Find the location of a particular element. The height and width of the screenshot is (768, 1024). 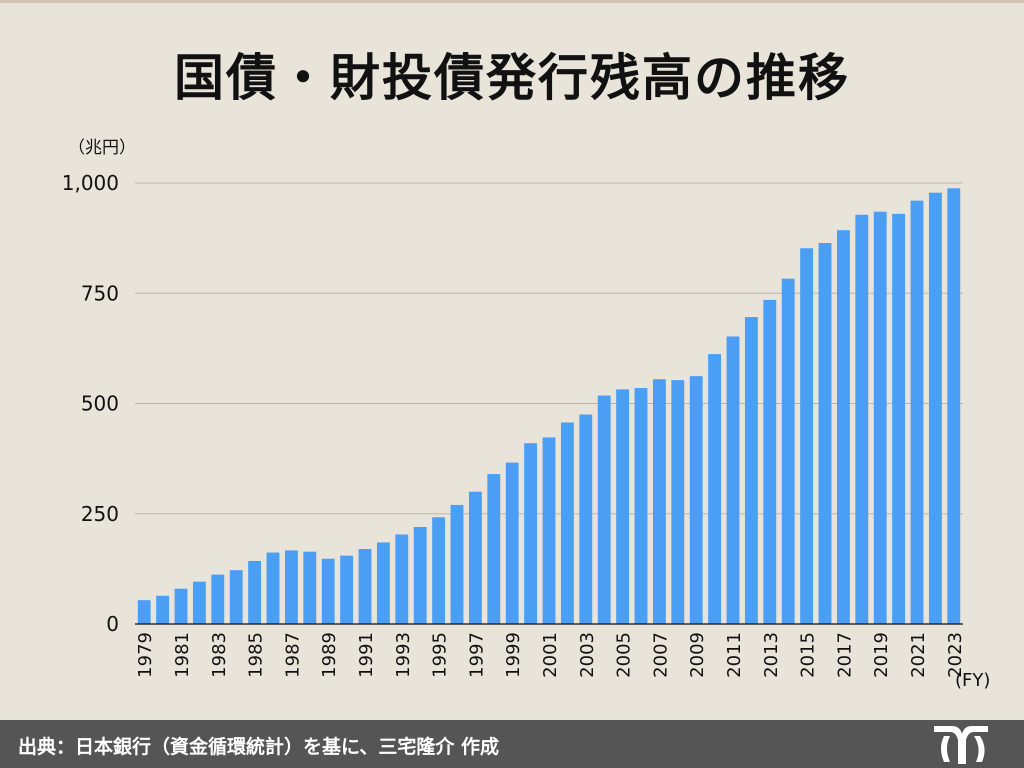

y-tick-label: 250 is located at coordinates (100, 514).